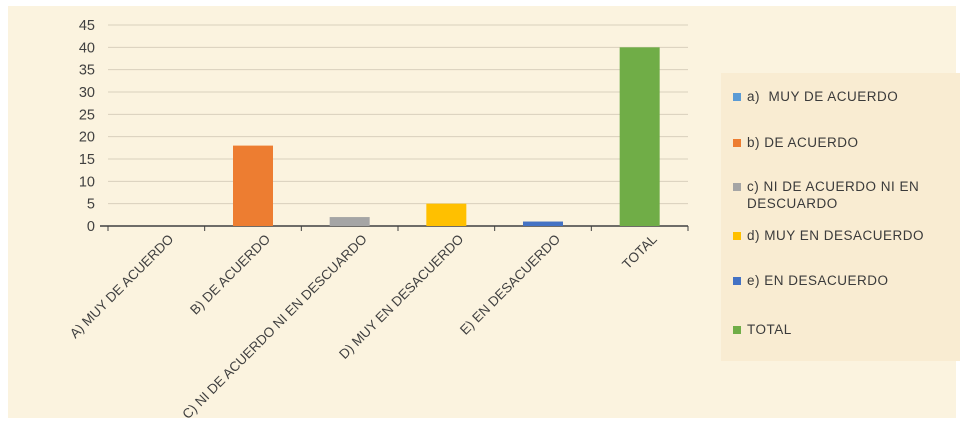 This screenshot has width=960, height=423. Describe the element at coordinates (836, 235) in the screenshot. I see `legend-label: d) MUY EN DESACUERDO` at that location.